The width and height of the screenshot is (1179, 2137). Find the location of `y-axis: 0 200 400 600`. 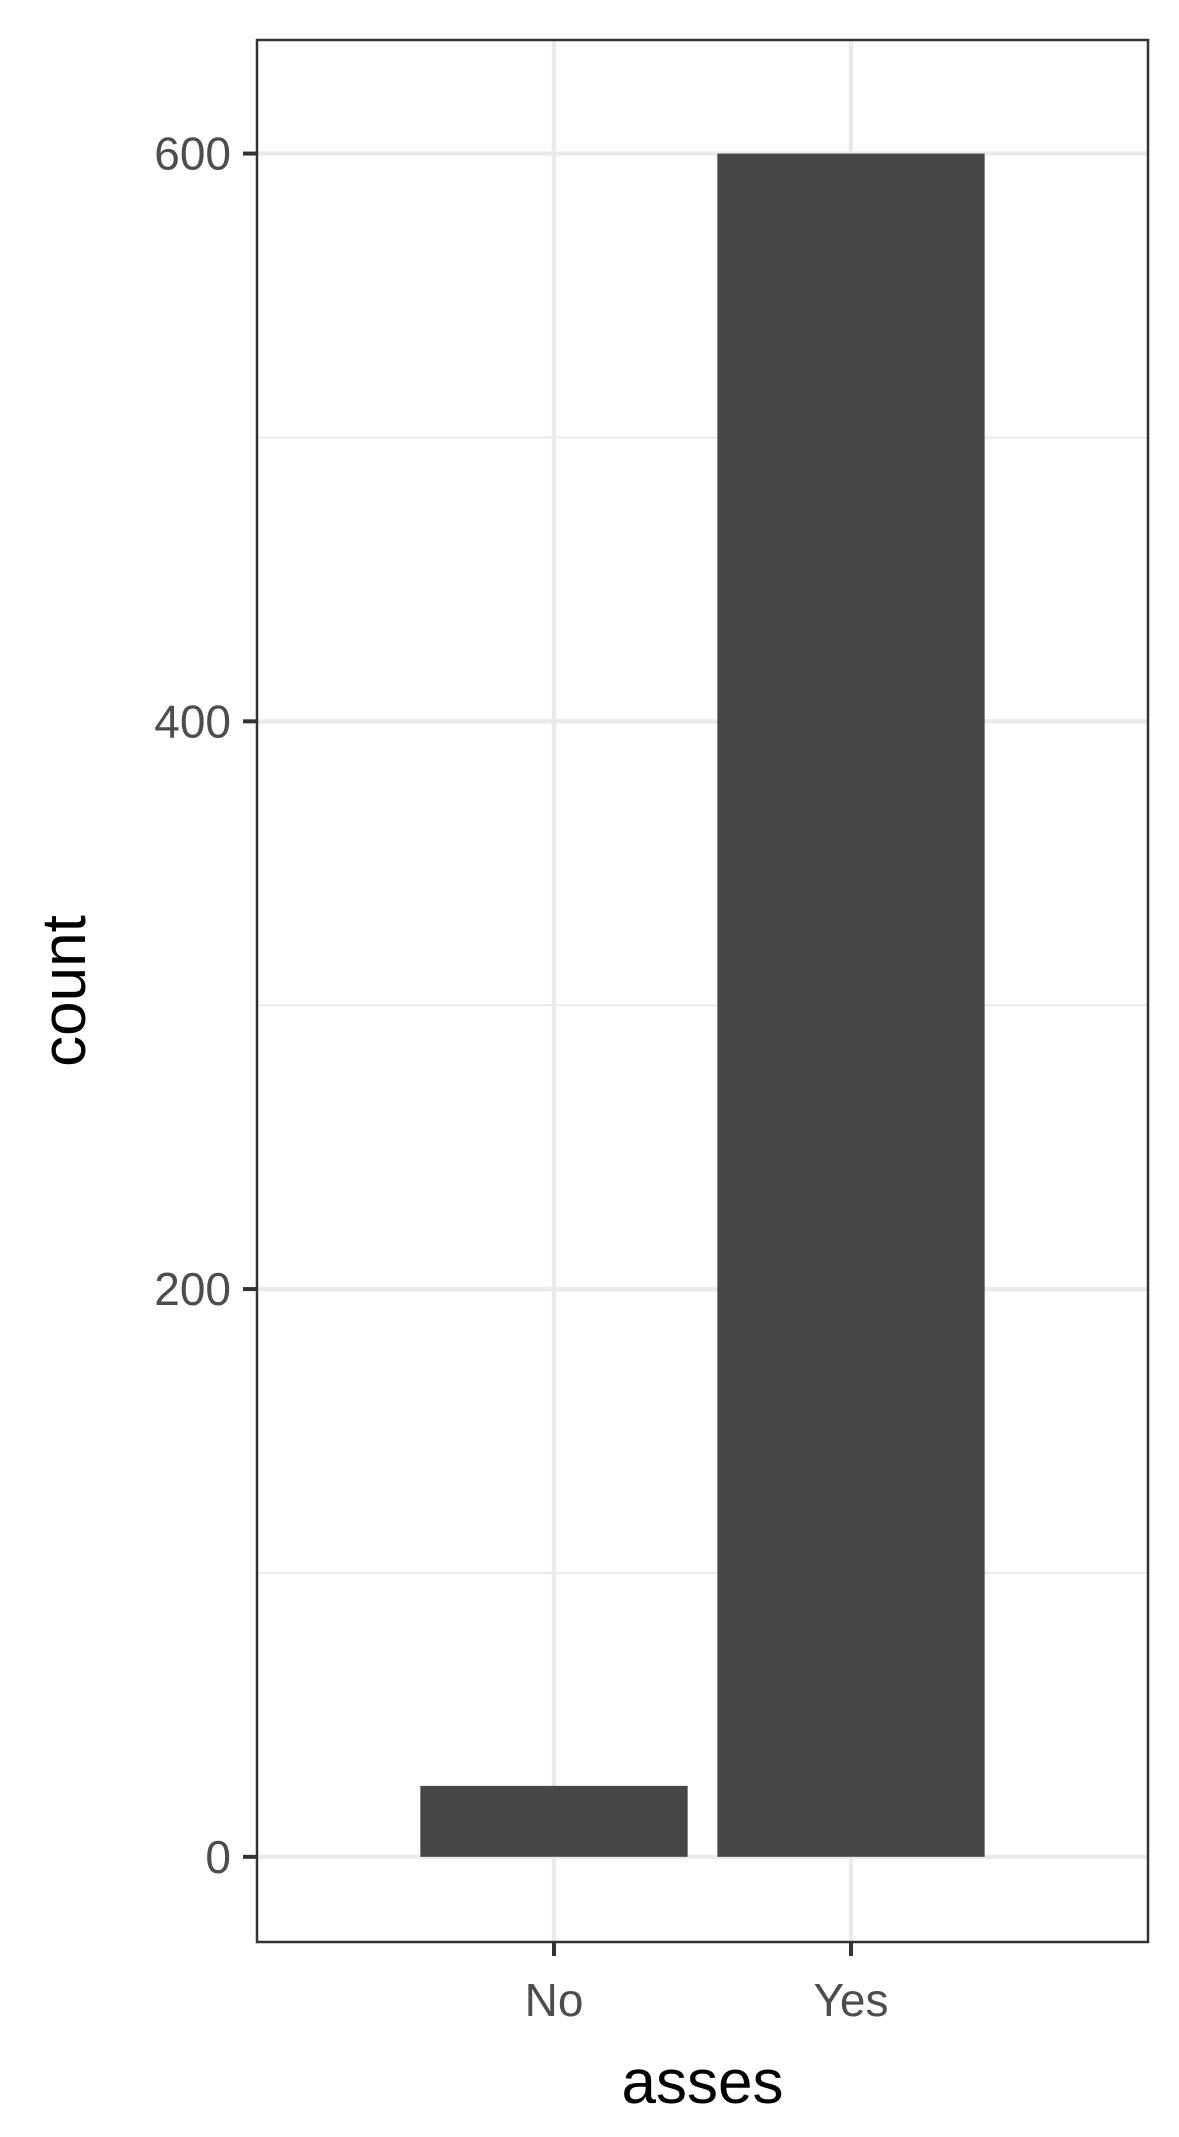

y-axis: 0 200 400 600 is located at coordinates (205, 1005).